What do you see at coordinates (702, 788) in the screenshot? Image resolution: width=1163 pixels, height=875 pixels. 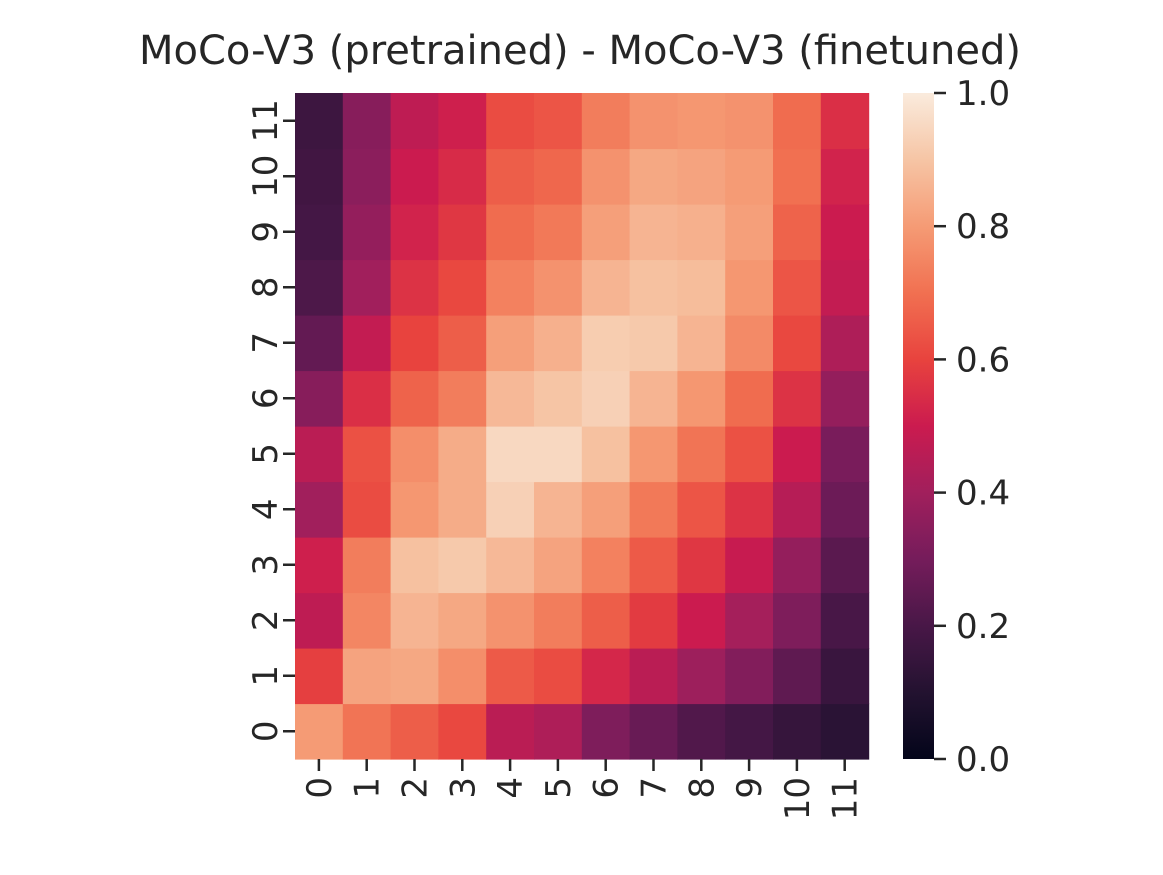 I see `x-tick-label: 8` at bounding box center [702, 788].